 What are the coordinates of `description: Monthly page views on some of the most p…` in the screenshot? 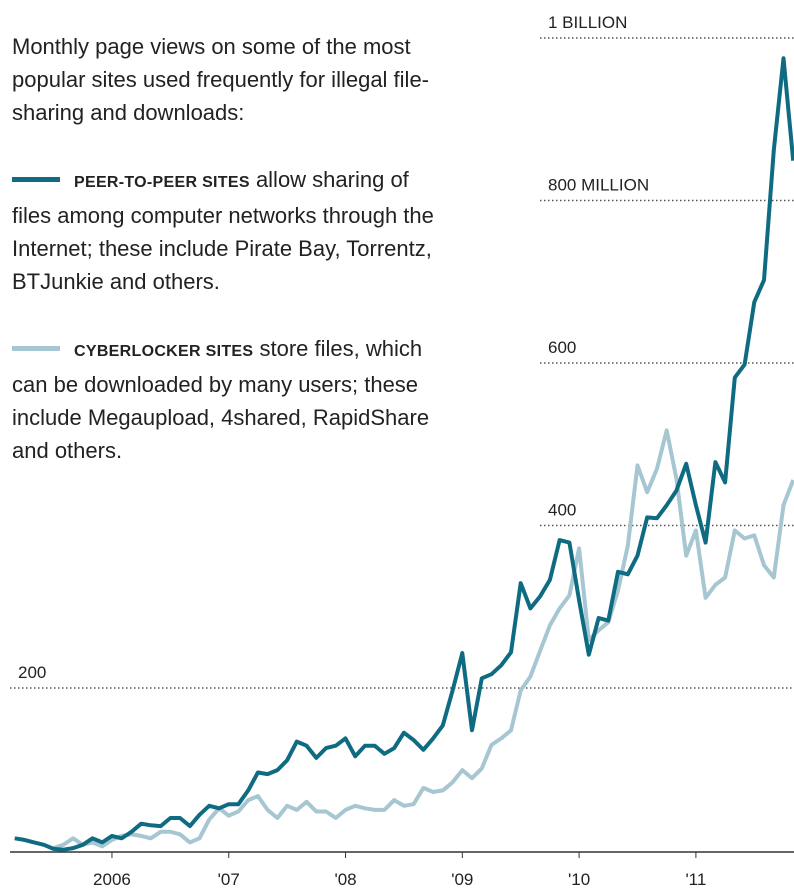 It's located at (221, 79).